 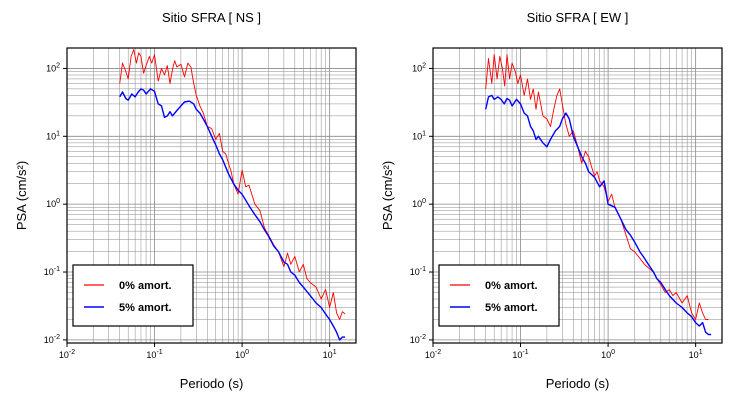 What do you see at coordinates (211, 17) in the screenshot?
I see `chart-title: Sitio SFRA [ NS ]` at bounding box center [211, 17].